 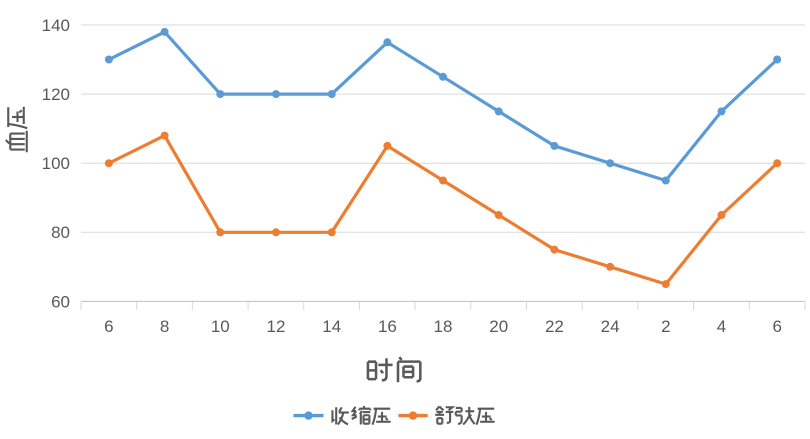 I want to click on svg-text: 4, so click(x=721, y=326).